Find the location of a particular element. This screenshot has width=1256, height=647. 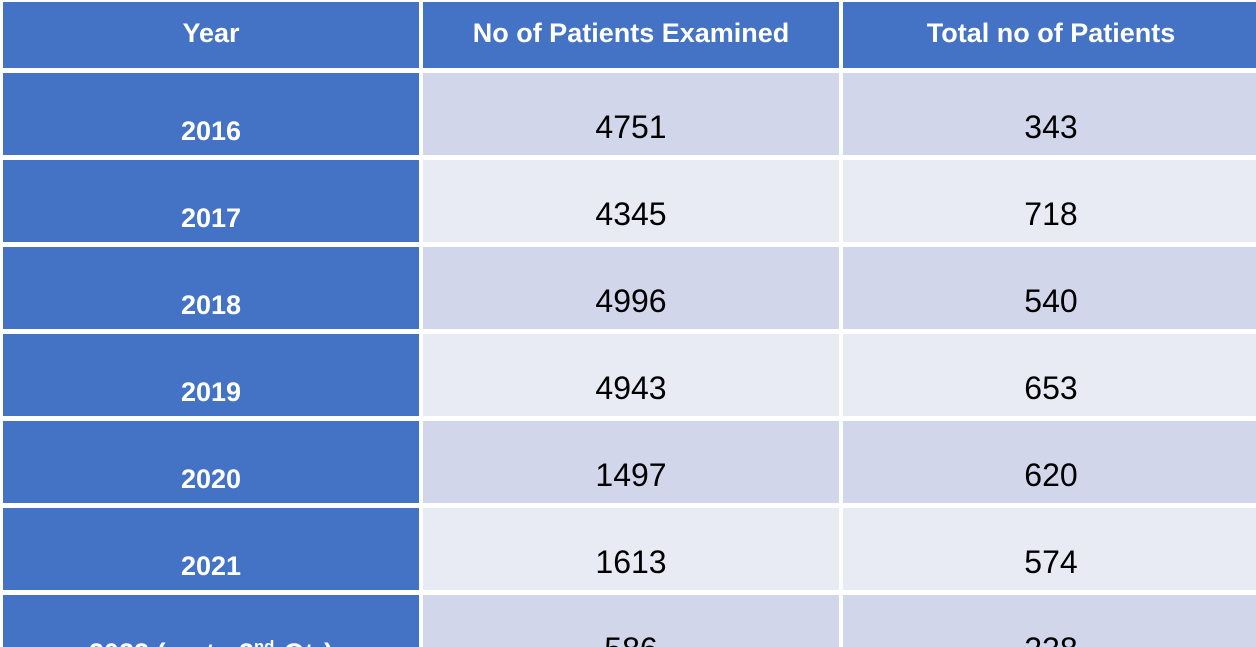

total-cell: 343 is located at coordinates (1049, 114).